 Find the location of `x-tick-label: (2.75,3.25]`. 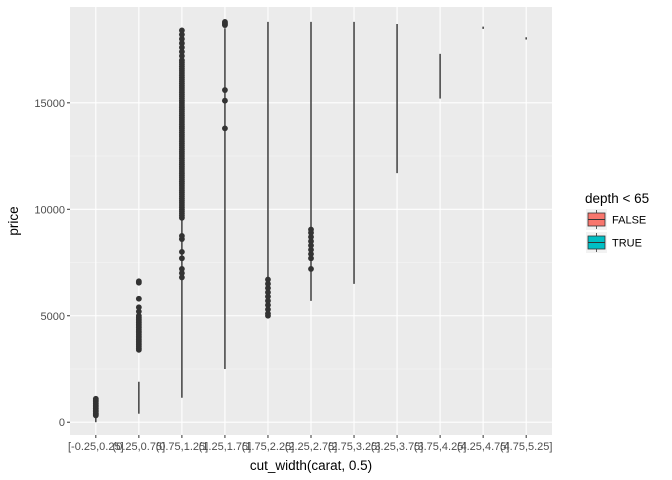

x-tick-label: (2.75,3.25] is located at coordinates (354, 447).